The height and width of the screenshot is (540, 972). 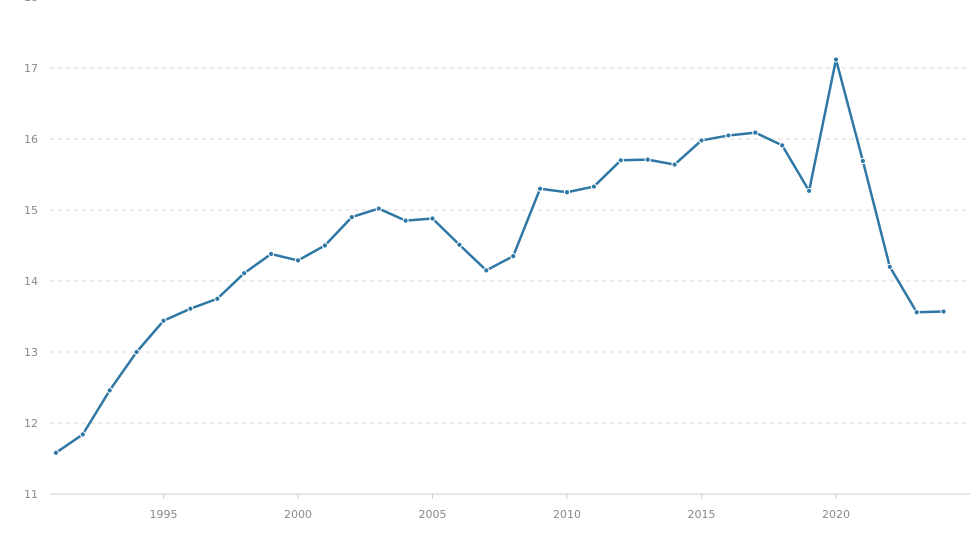 What do you see at coordinates (513, 256) in the screenshot?
I see `data-point-2008` at bounding box center [513, 256].